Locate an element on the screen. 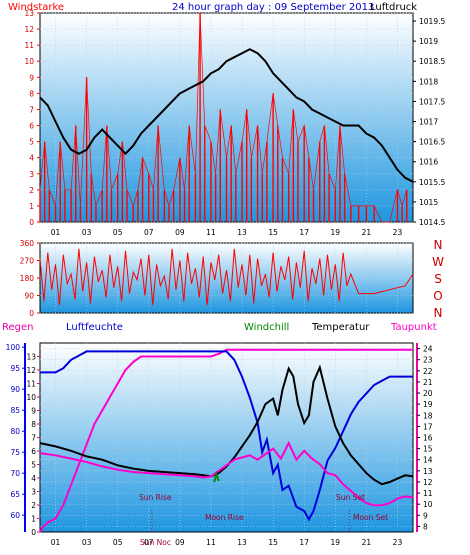  temperature-tick-label: 20 is located at coordinates (428, 393).